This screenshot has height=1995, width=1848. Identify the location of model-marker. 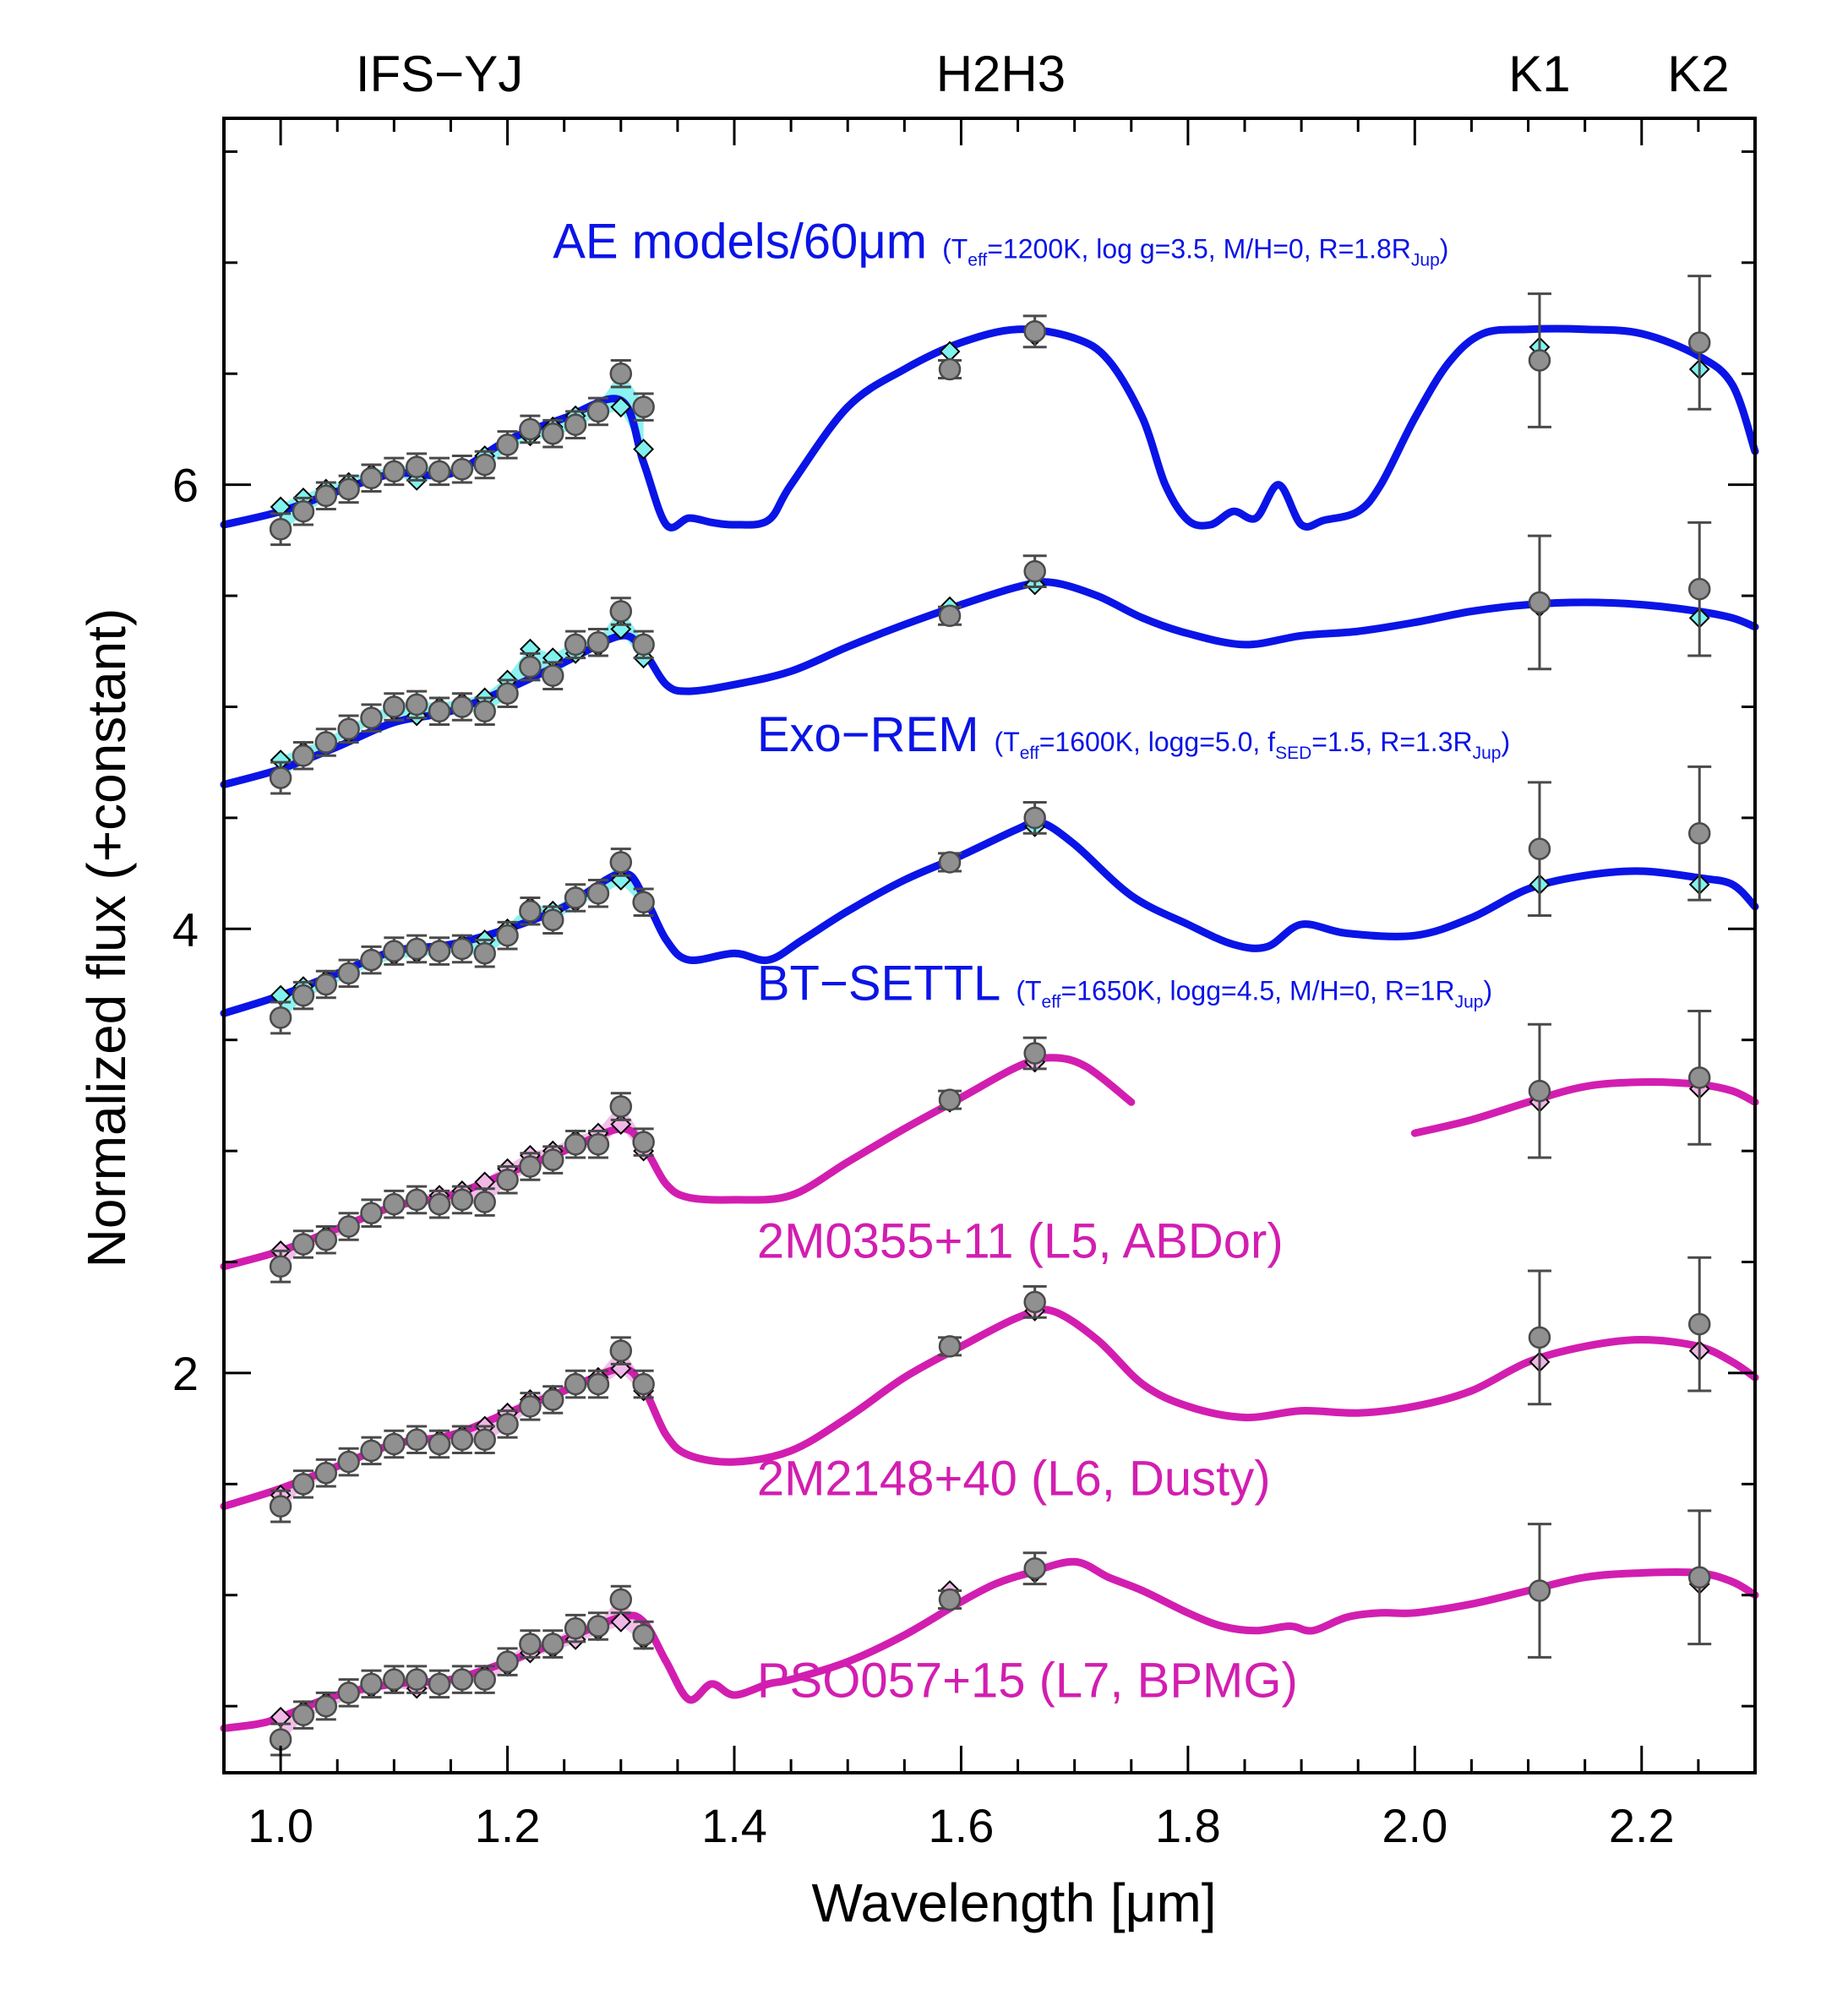
(621, 1622).